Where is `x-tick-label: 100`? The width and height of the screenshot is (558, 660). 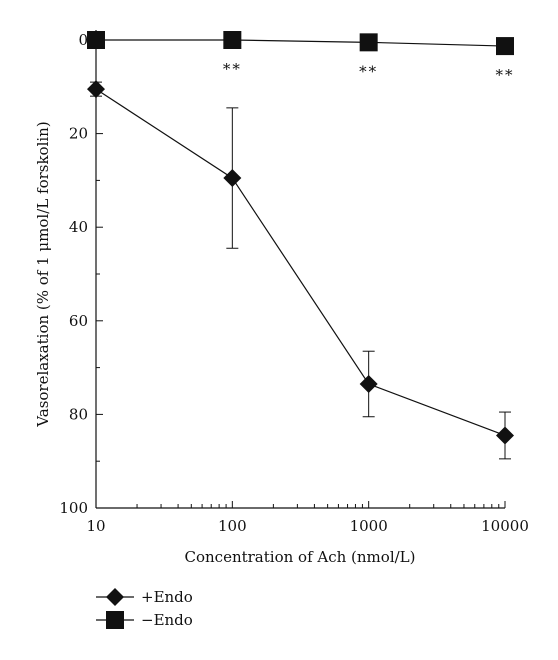 x-tick-label: 100 is located at coordinates (232, 526).